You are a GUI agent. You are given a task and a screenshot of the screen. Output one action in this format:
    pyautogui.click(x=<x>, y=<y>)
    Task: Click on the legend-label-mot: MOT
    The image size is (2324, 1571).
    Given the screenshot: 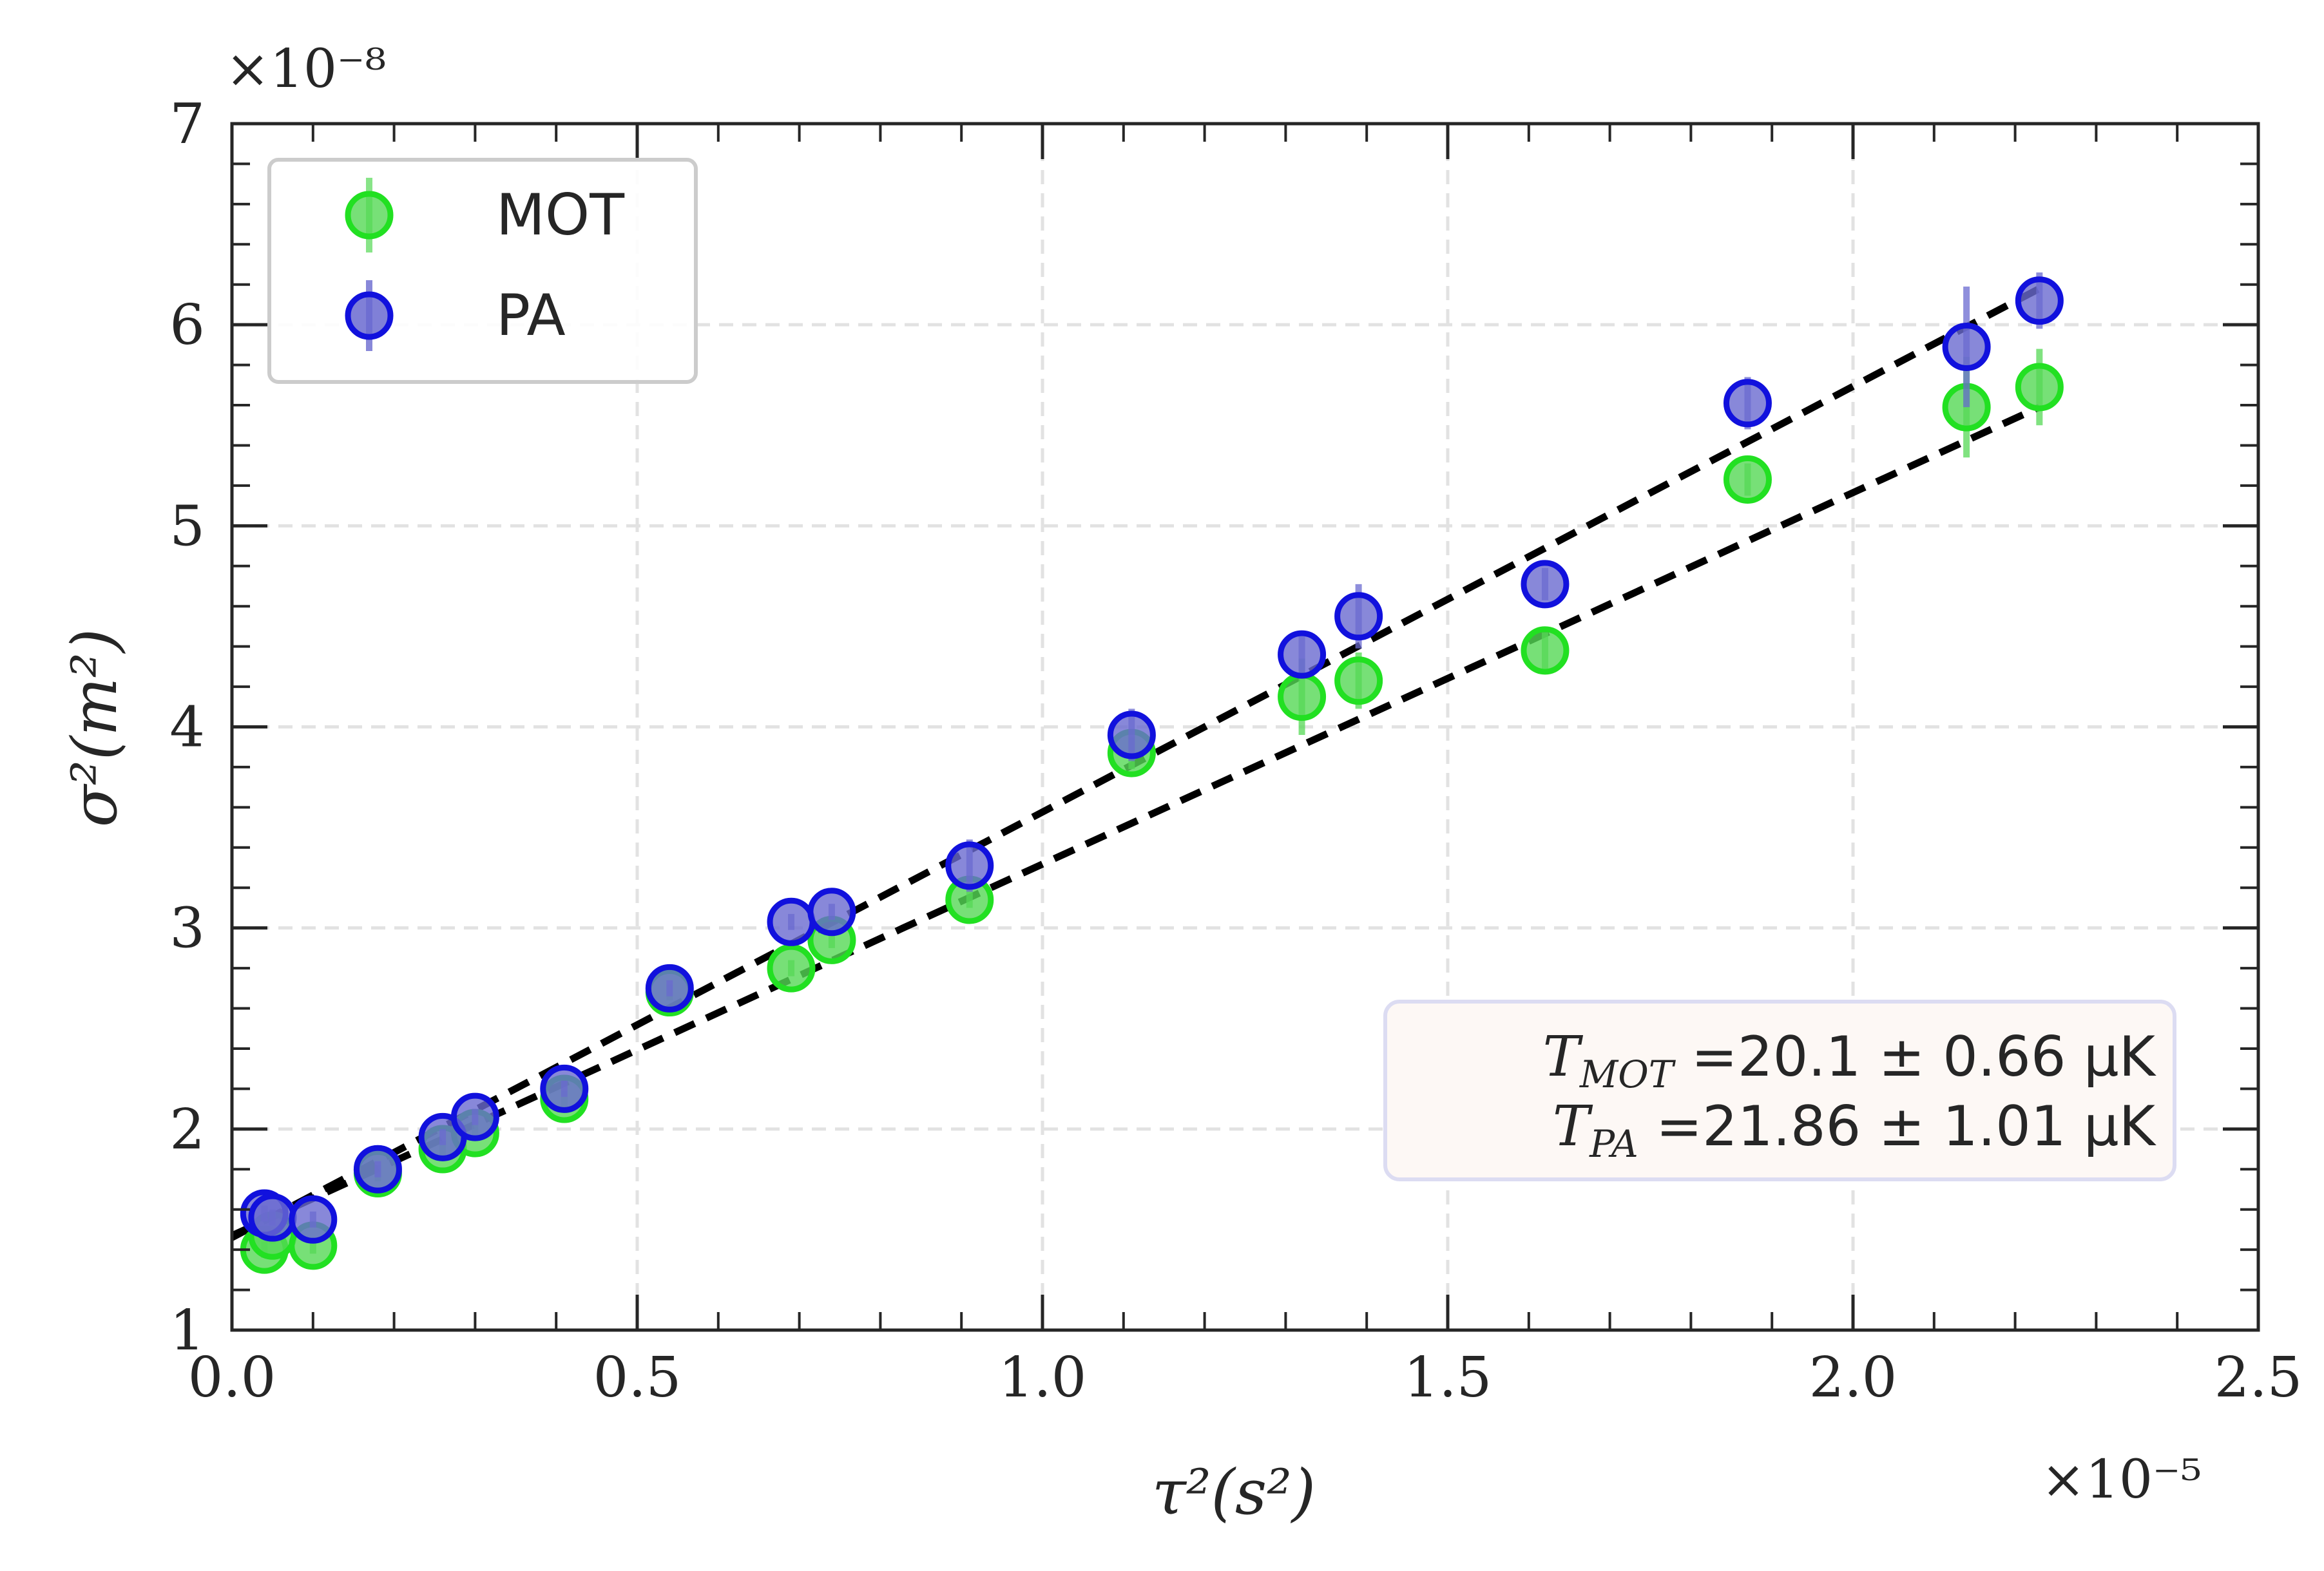 What is the action you would take?
    pyautogui.click(x=560, y=215)
    